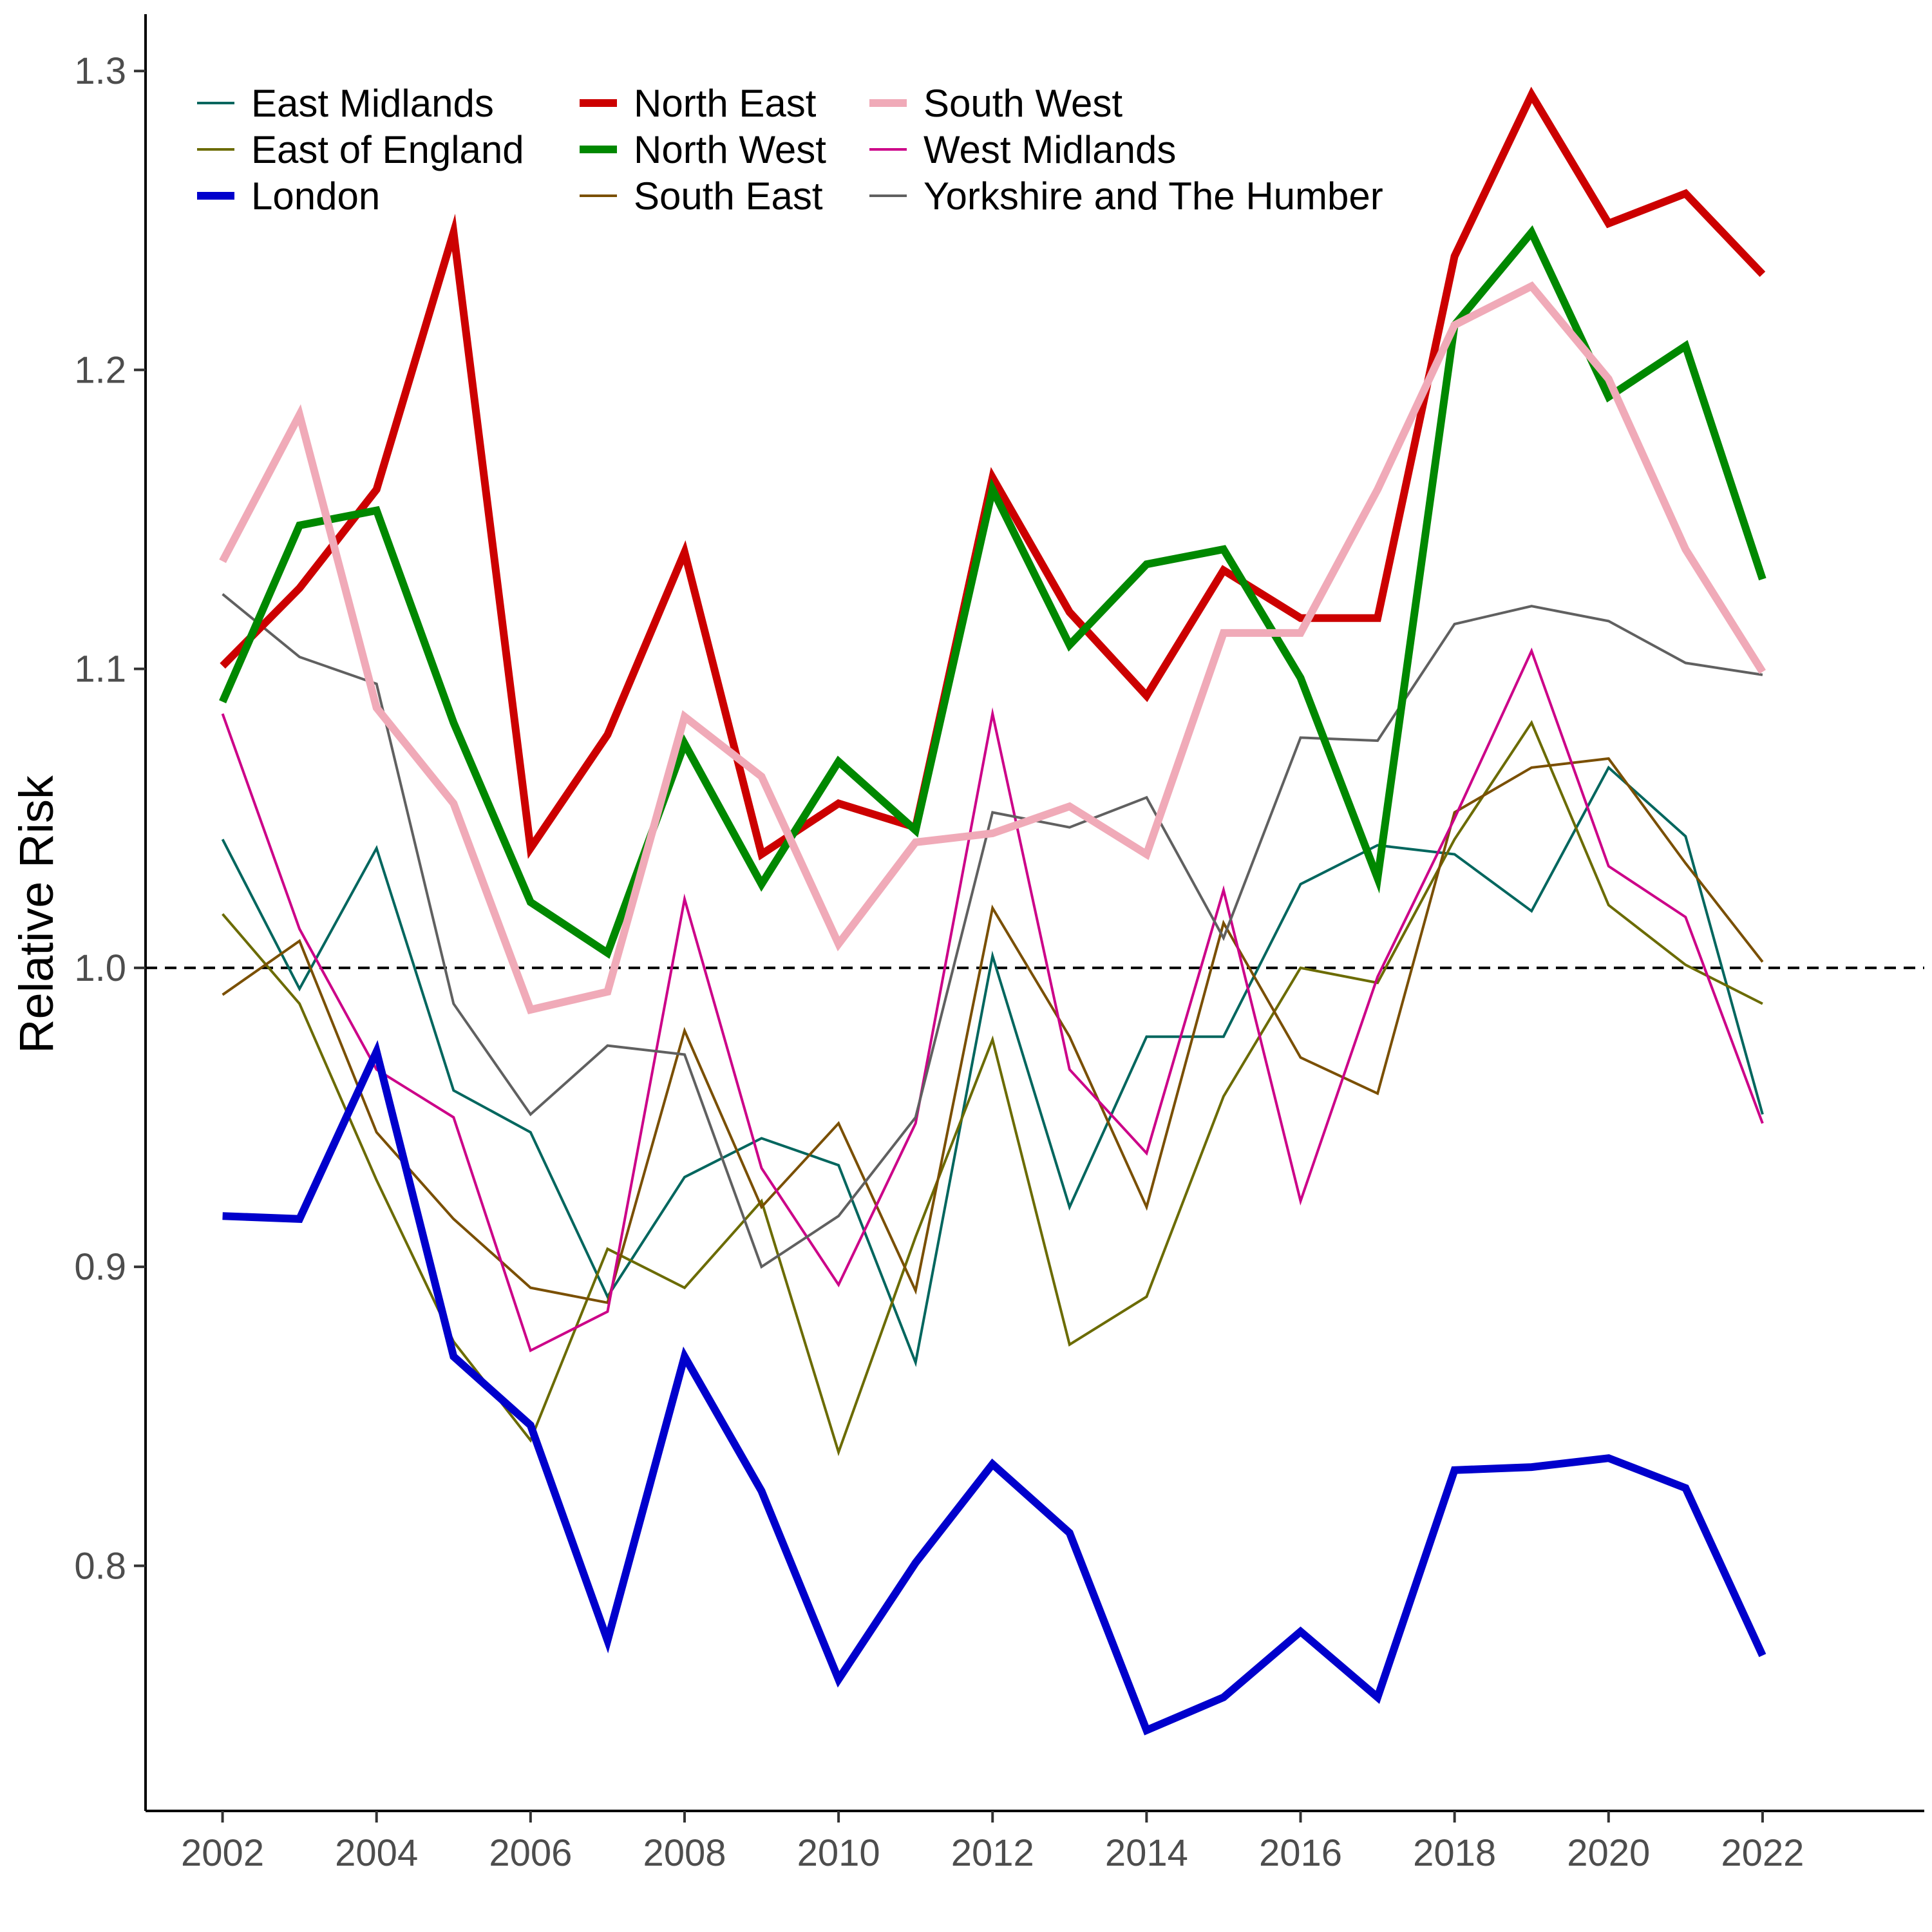 The image size is (1932, 1932). I want to click on x-tick-label: 2004, so click(377, 1853).